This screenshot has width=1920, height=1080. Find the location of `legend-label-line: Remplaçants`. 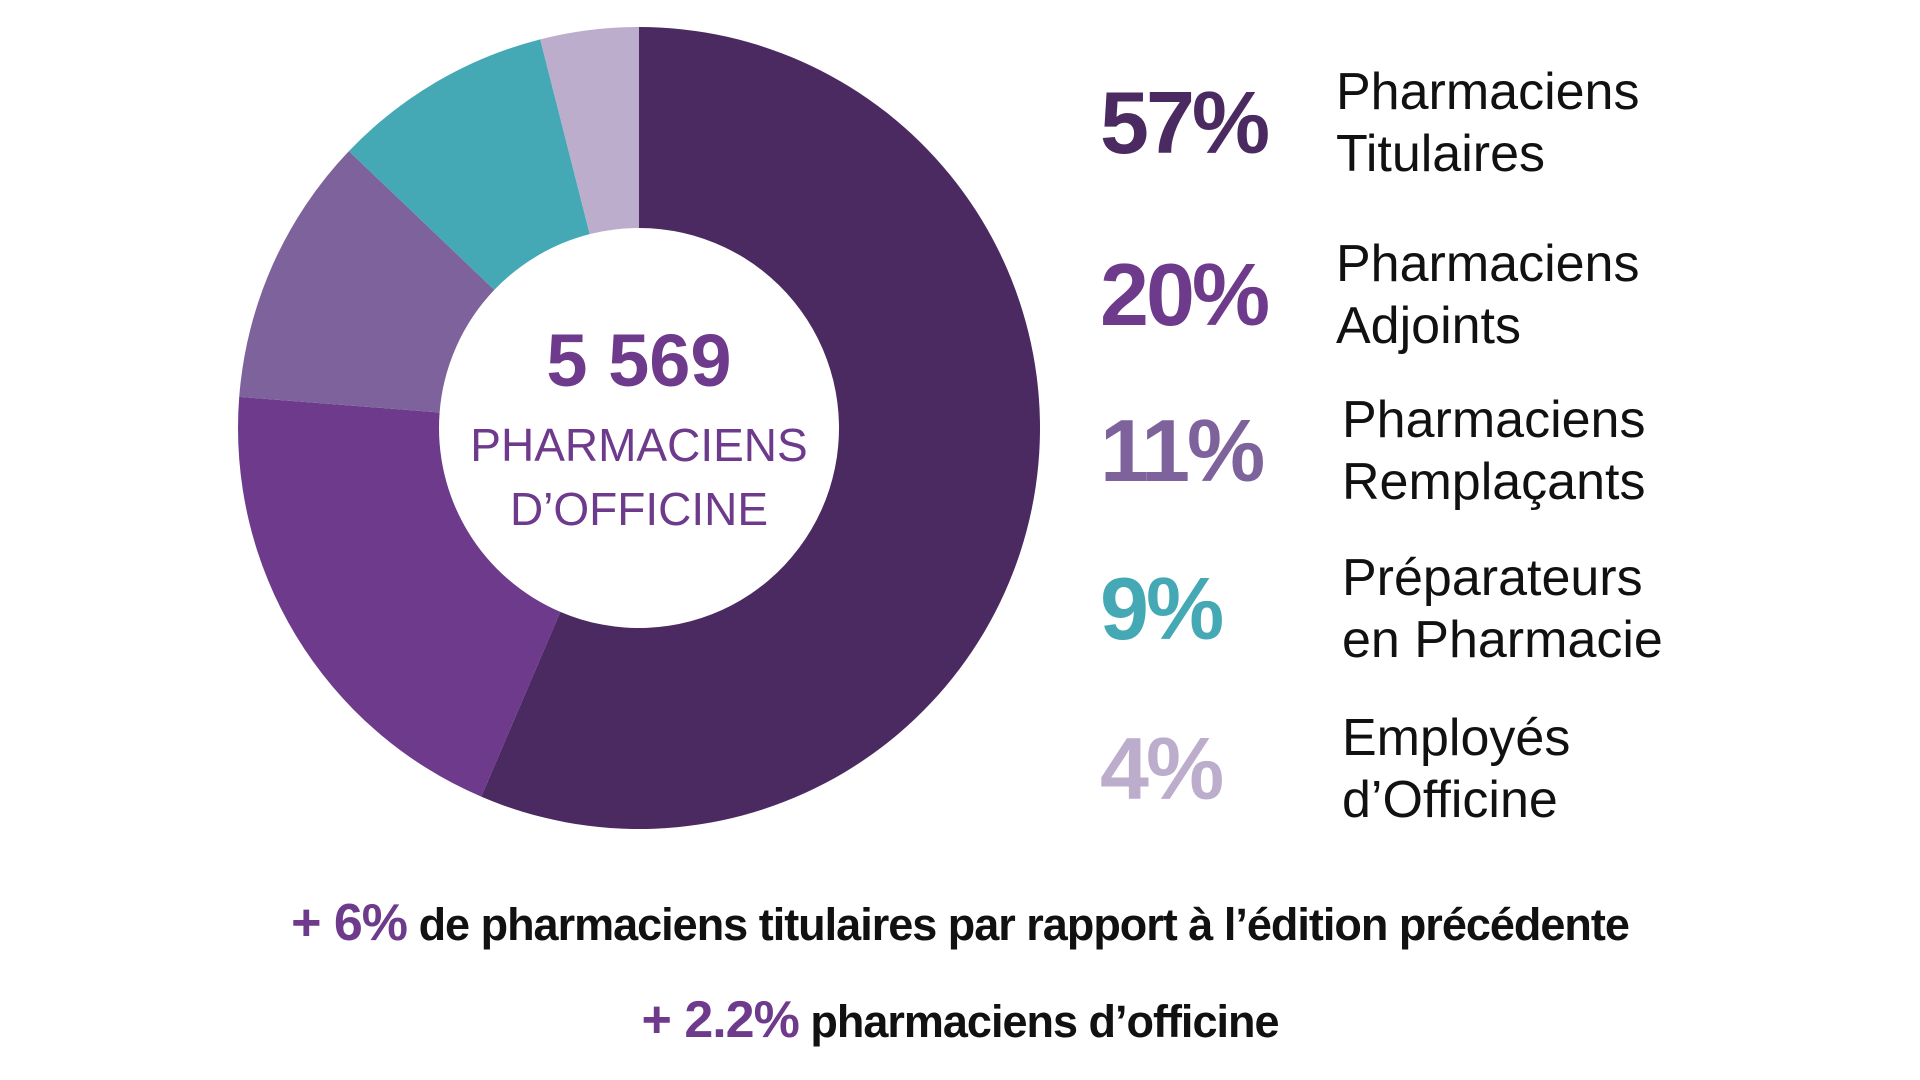

legend-label-line: Remplaçants is located at coordinates (1494, 482).